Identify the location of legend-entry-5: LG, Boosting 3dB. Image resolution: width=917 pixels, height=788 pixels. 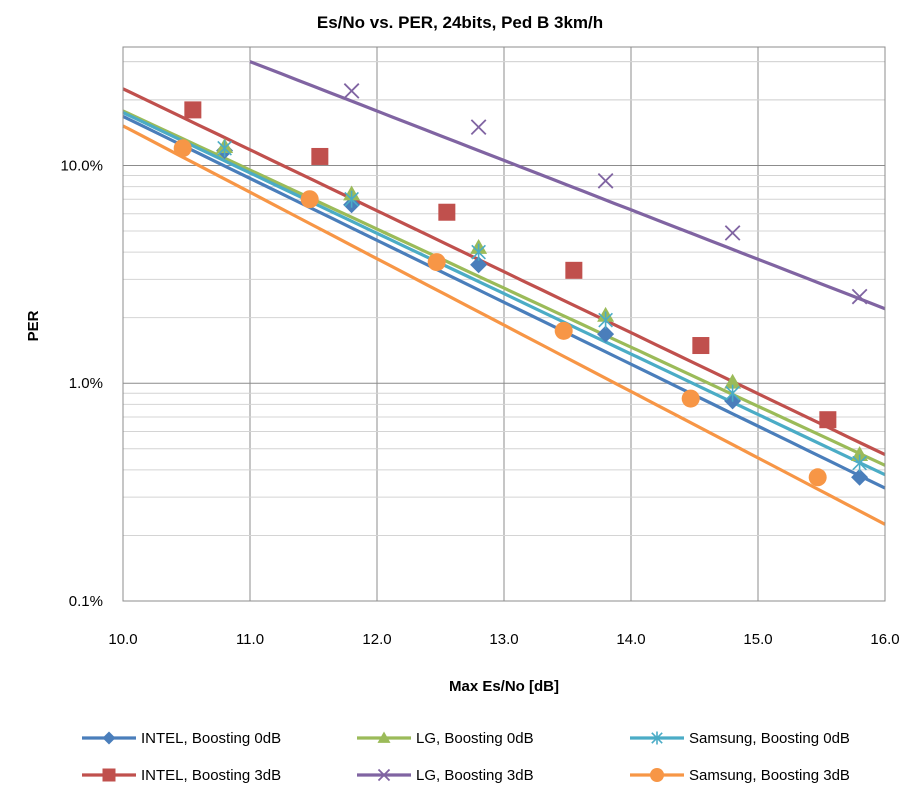
(445, 775).